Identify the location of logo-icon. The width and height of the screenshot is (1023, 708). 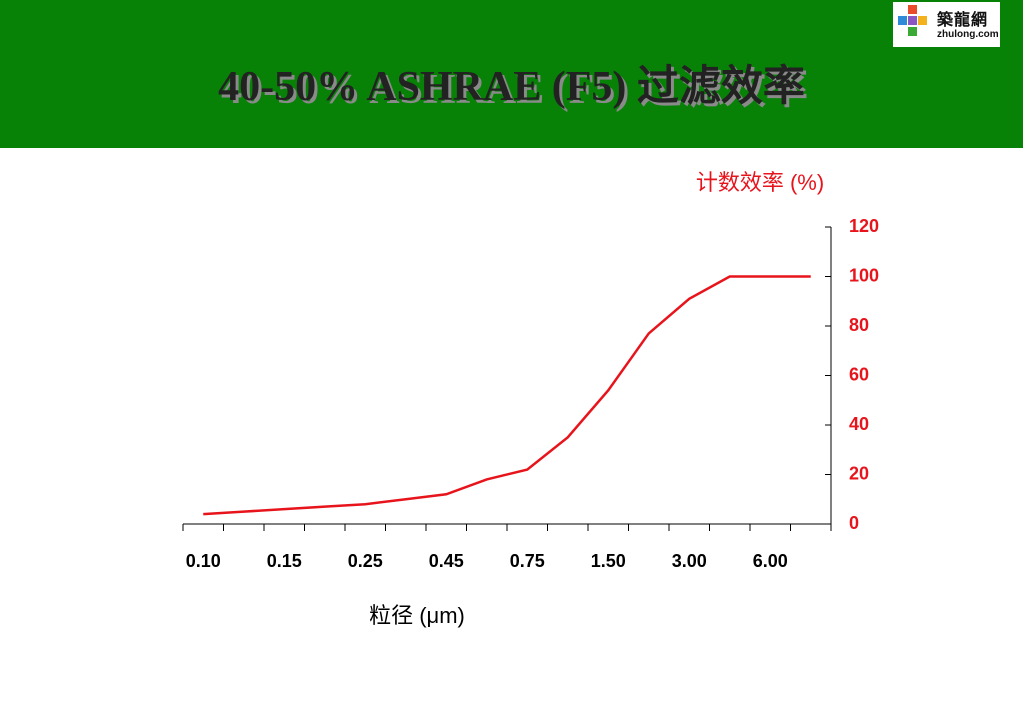
(912, 20).